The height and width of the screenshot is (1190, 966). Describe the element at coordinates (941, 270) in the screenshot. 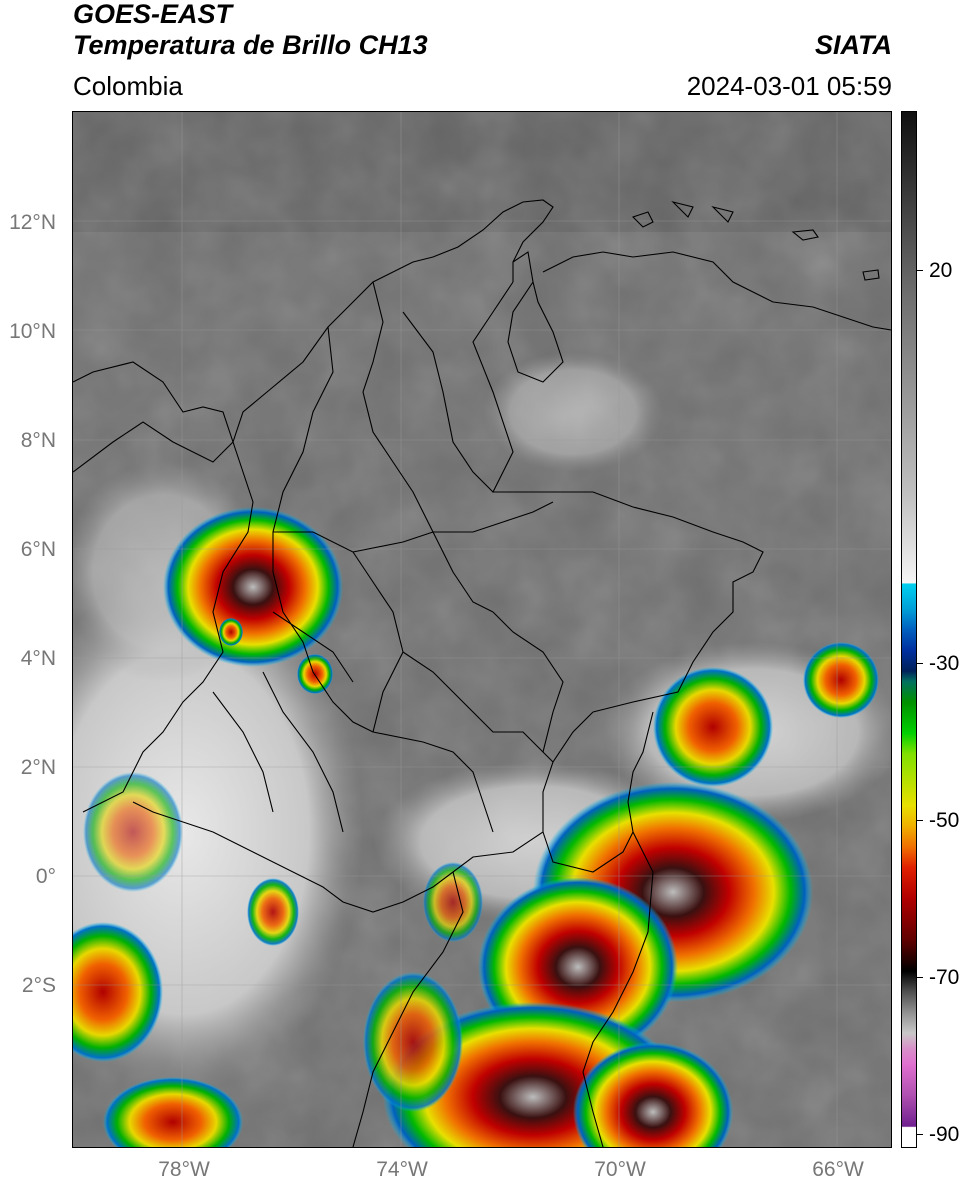

I see `colorbar-label-20: 20` at that location.